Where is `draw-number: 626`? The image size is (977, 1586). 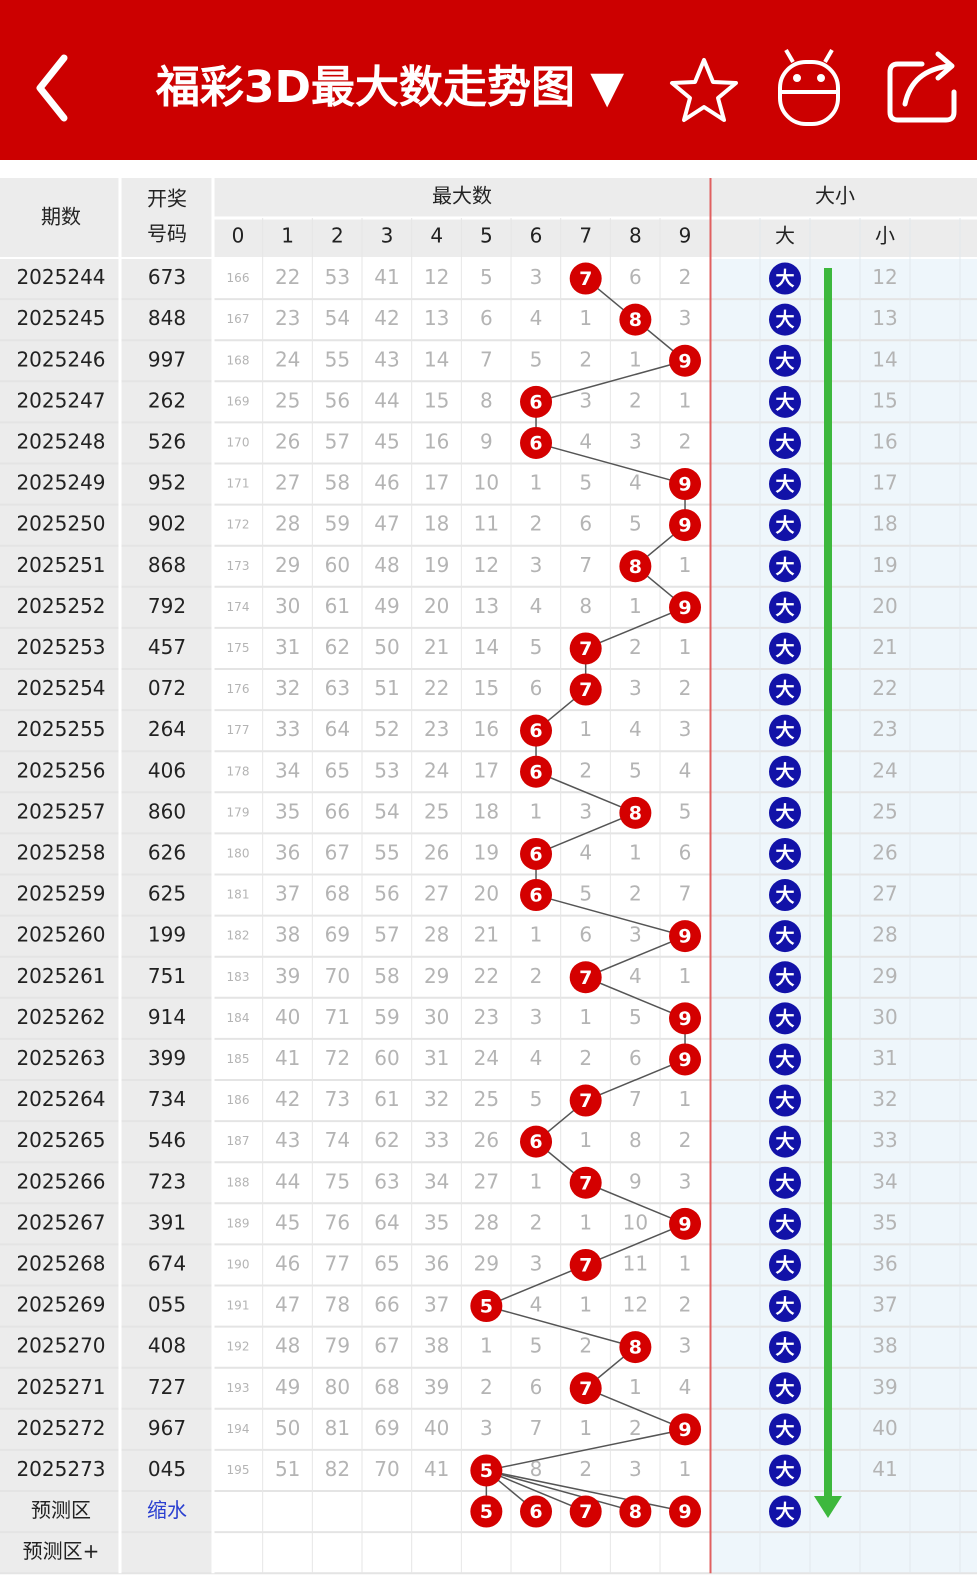 draw-number: 626 is located at coordinates (167, 852).